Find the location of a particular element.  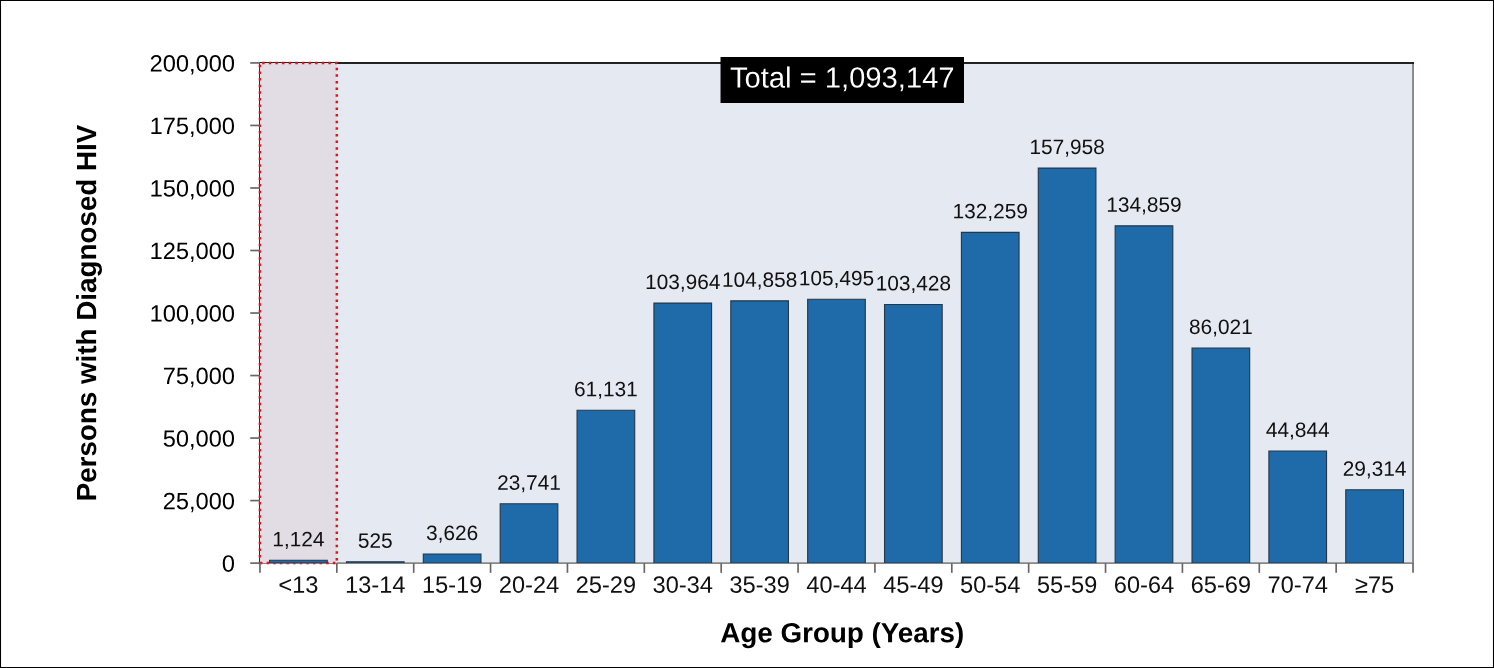

data-label: 132,259 is located at coordinates (990, 212).